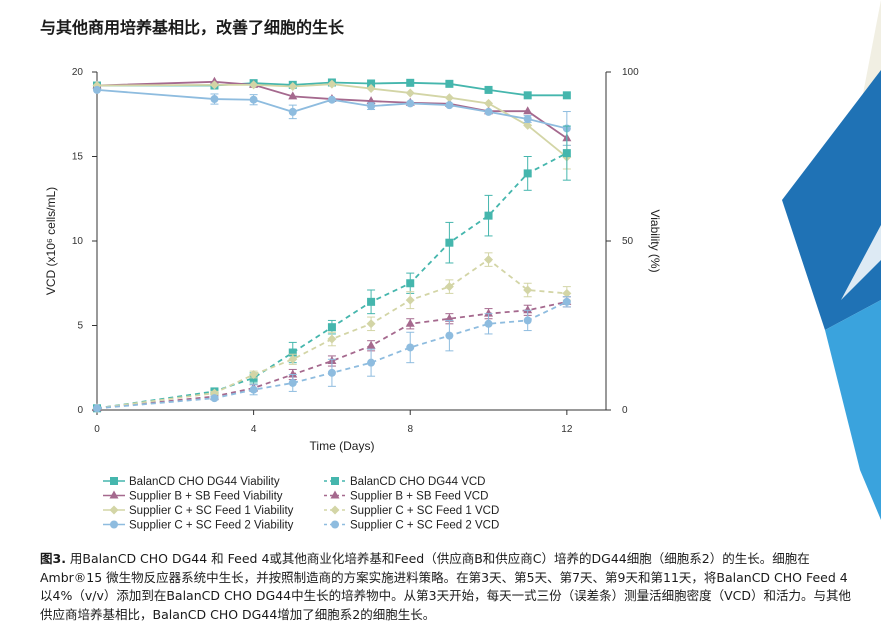  Describe the element at coordinates (628, 241) in the screenshot. I see `y-right-tick-label: 50` at that location.